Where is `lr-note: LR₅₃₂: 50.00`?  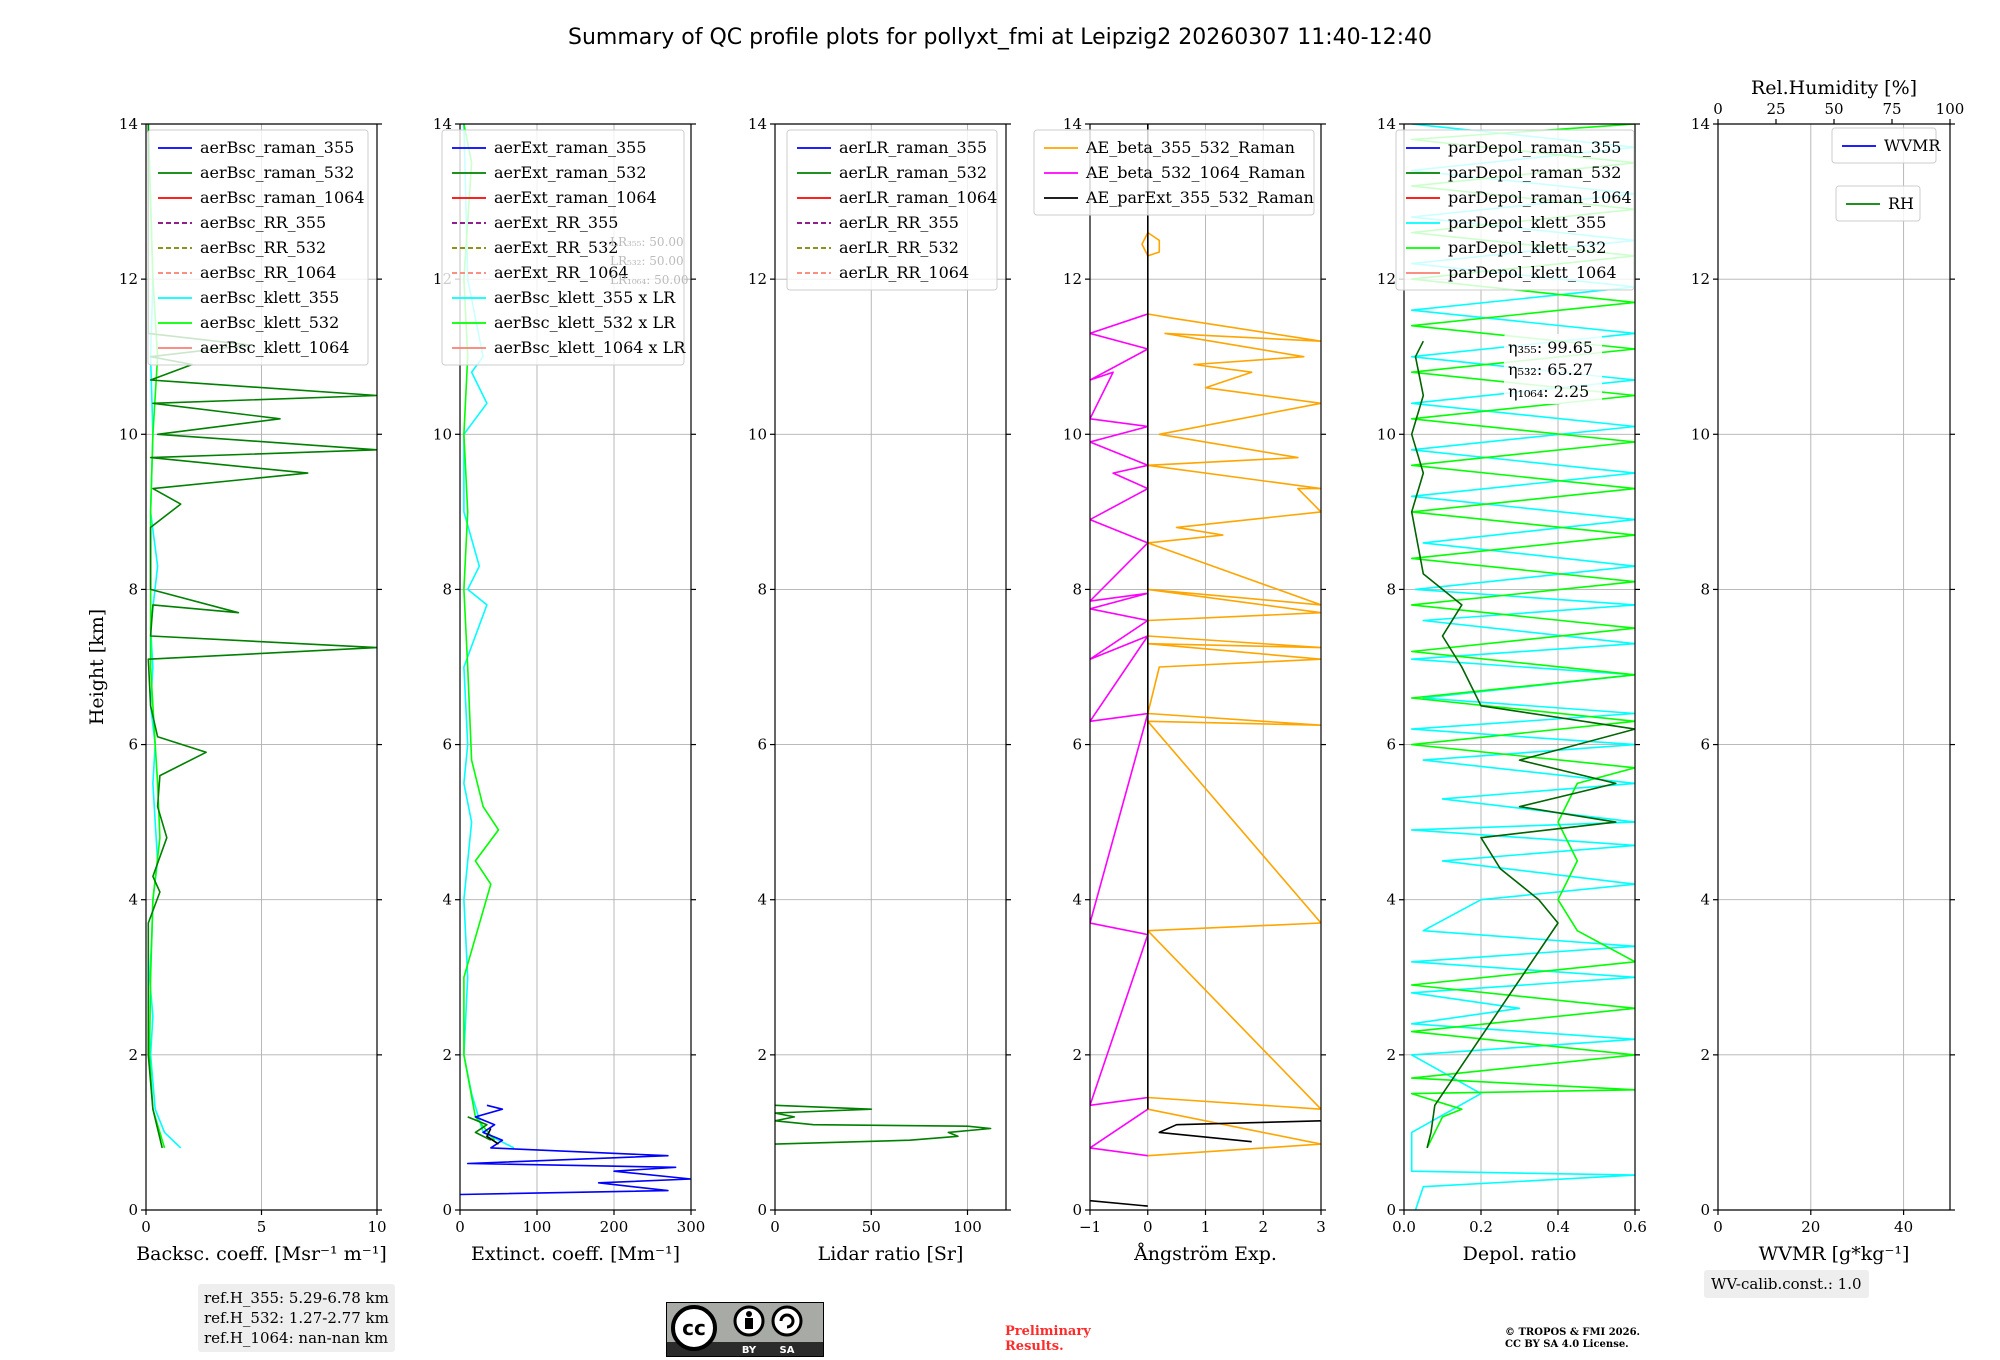 lr-note: LR₅₃₂: 50.00 is located at coordinates (647, 261).